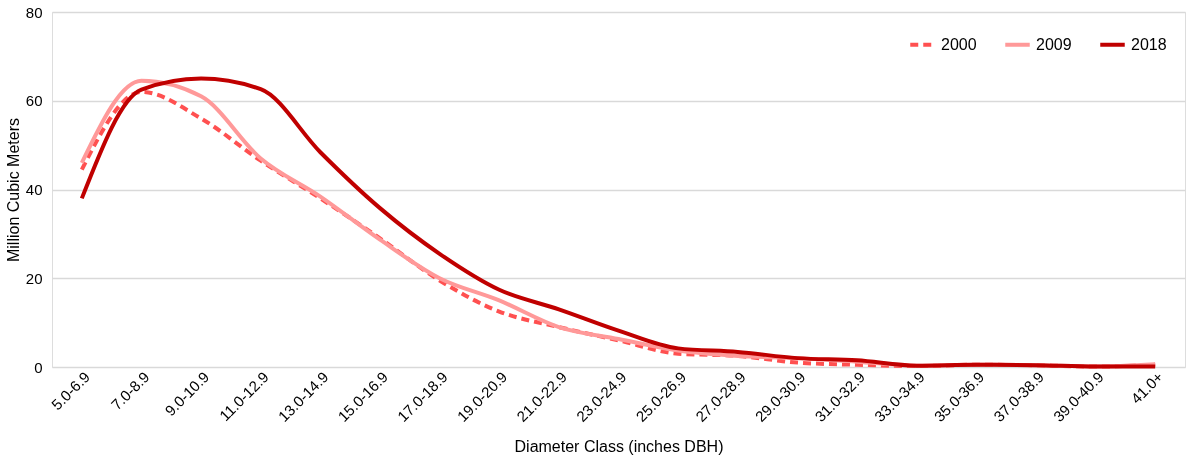 This screenshot has width=1198, height=468. Describe the element at coordinates (34, 278) in the screenshot. I see `y-tick-label: 20` at that location.